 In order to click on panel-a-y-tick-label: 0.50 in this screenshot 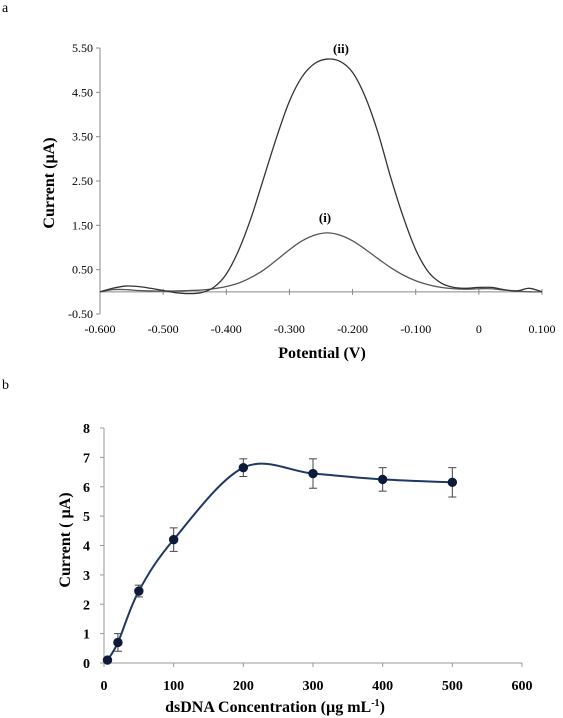, I will do `click(82, 270)`.